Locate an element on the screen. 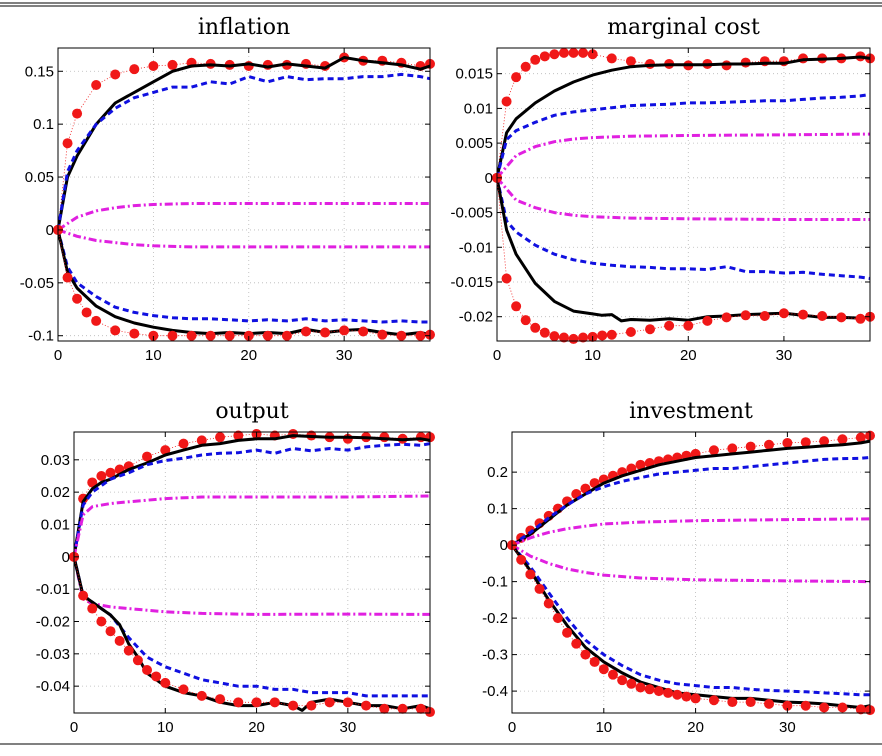  series-line-red-dots is located at coordinates (252, 634).